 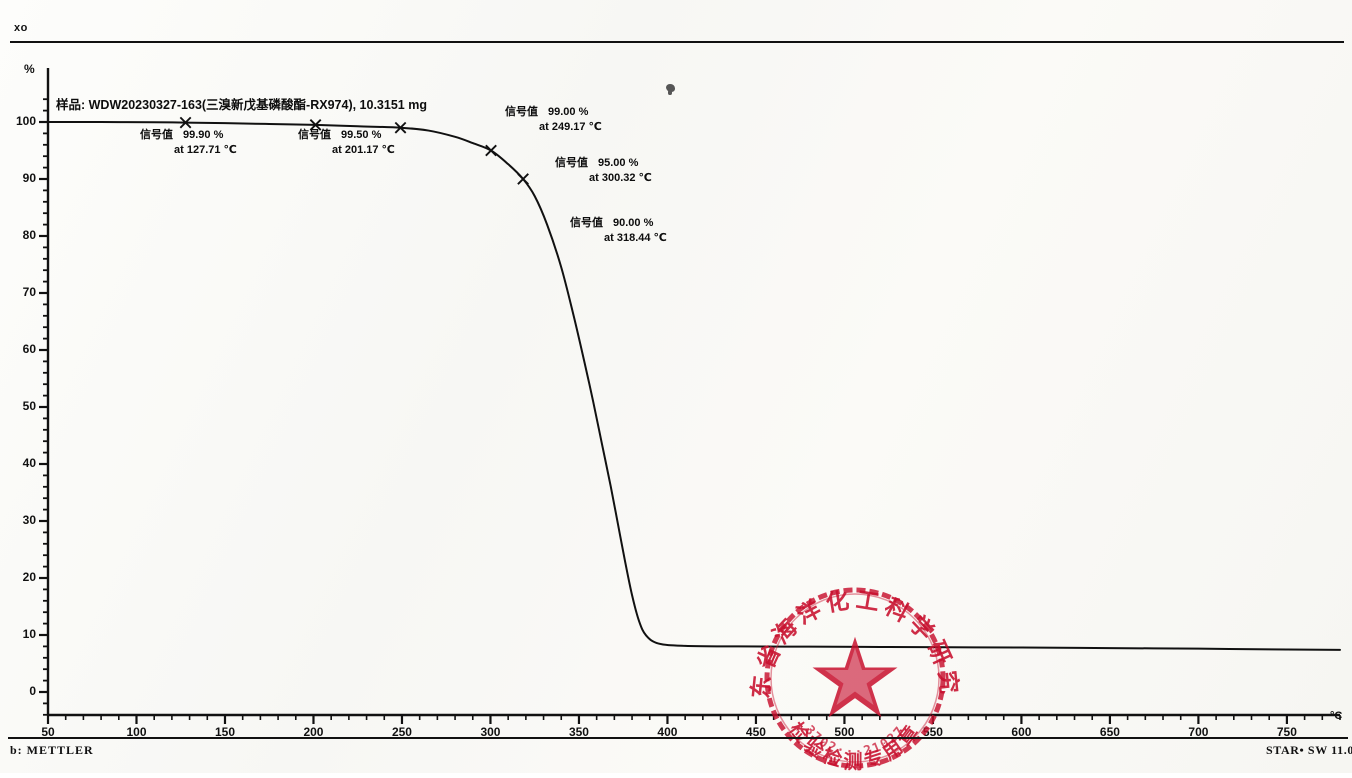 What do you see at coordinates (667, 732) in the screenshot?
I see `x-tick-label: 400` at bounding box center [667, 732].